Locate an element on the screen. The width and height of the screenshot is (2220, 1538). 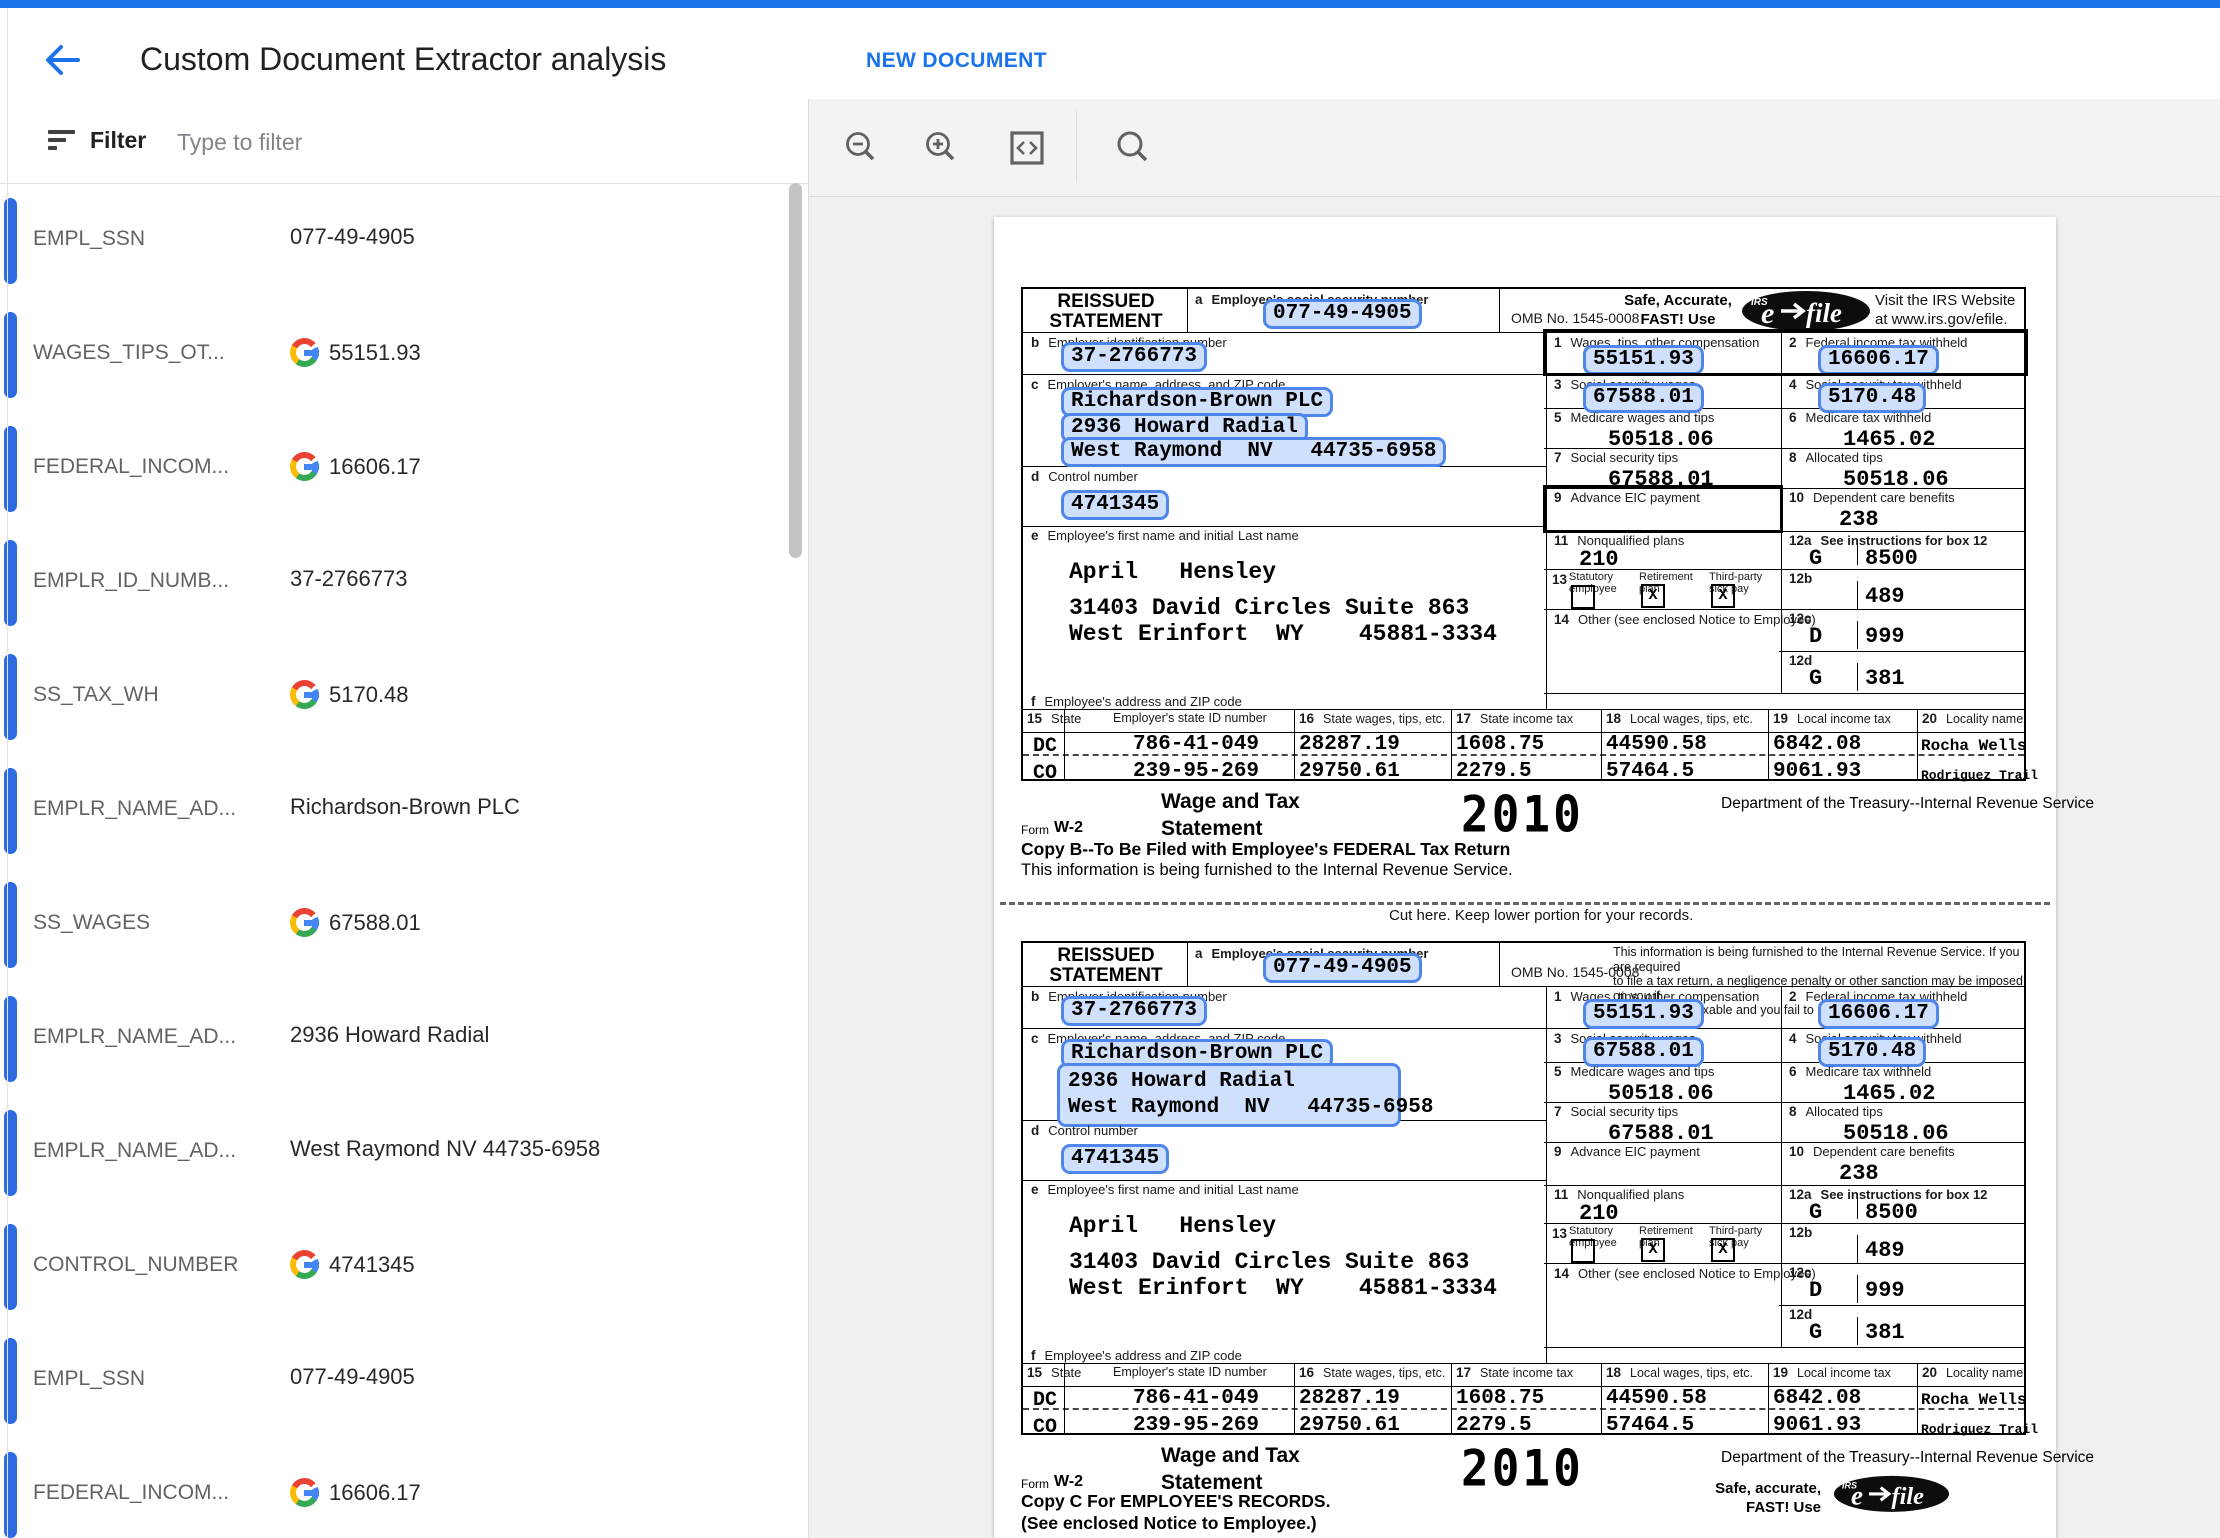
w2-checkbox is located at coordinates (1583, 1251).